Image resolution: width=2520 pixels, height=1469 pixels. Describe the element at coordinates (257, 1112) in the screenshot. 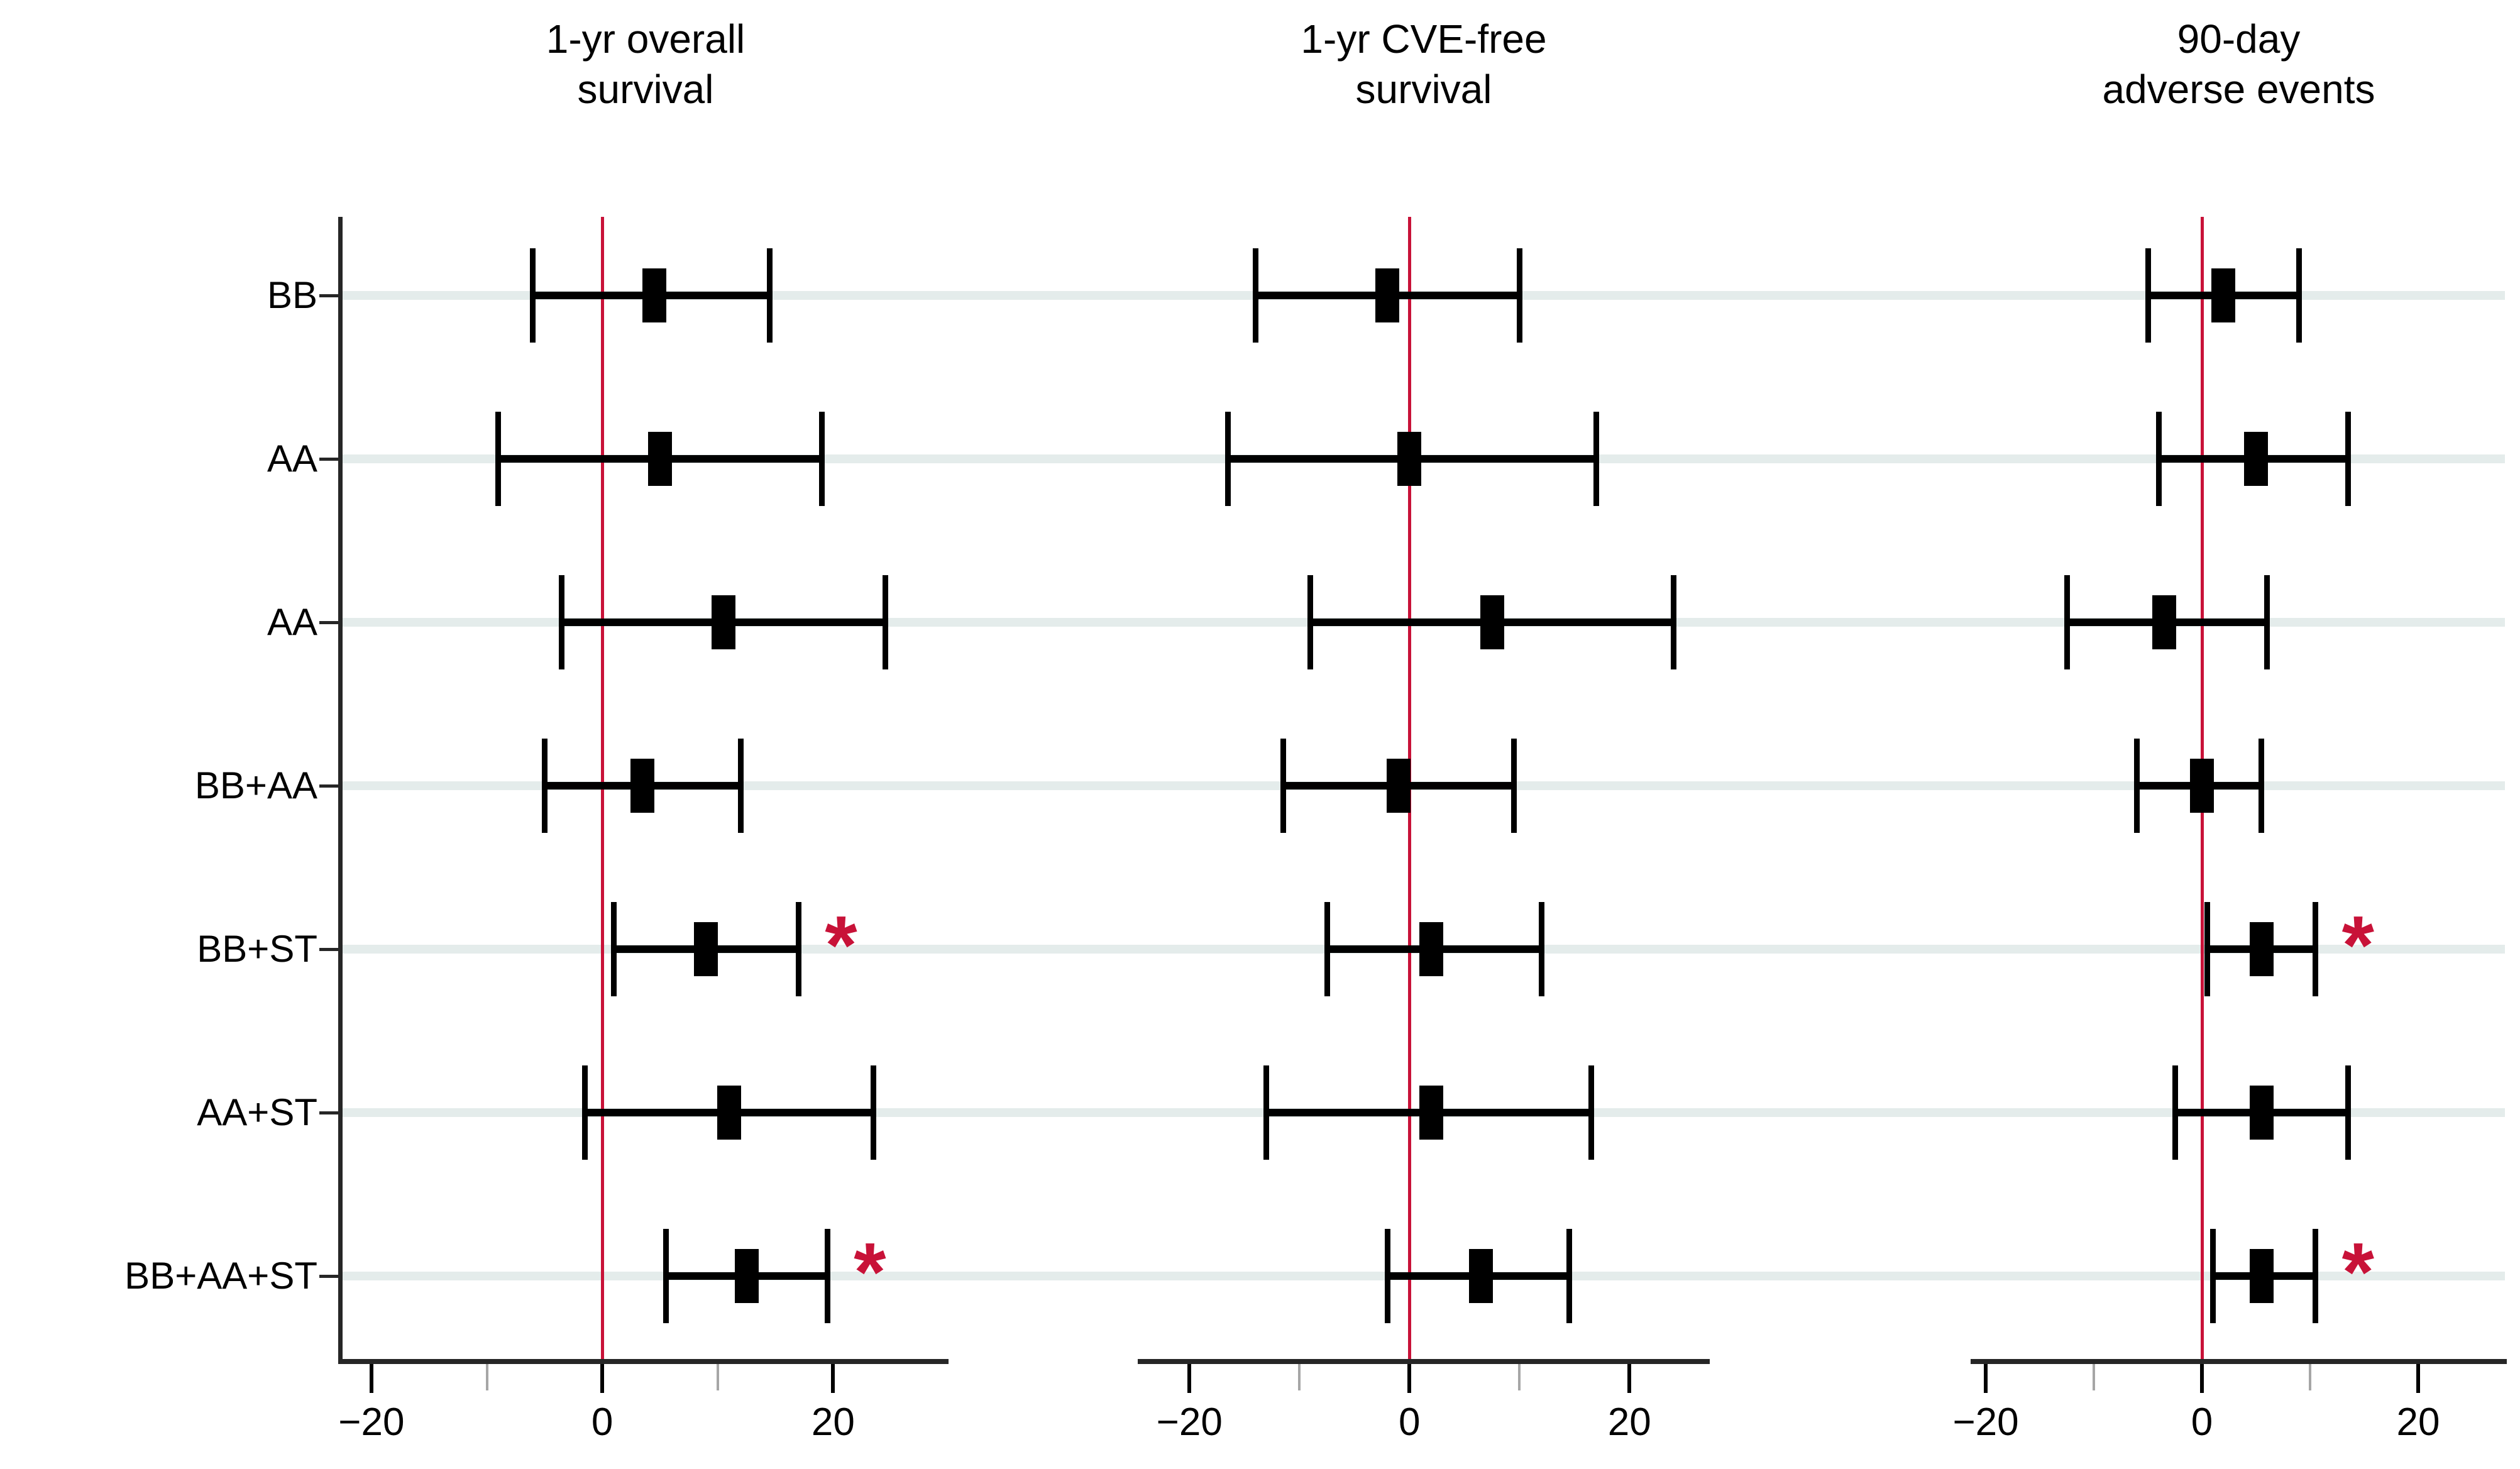

I see `row-label: AA+ST` at that location.